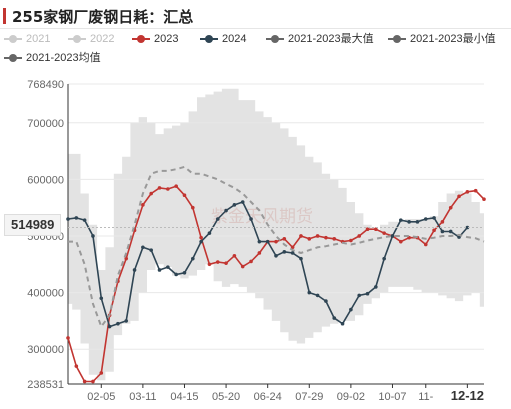 This screenshot has height=409, width=511. Describe the element at coordinates (425, 397) in the screenshot. I see `x-tick-label: 11-` at that location.